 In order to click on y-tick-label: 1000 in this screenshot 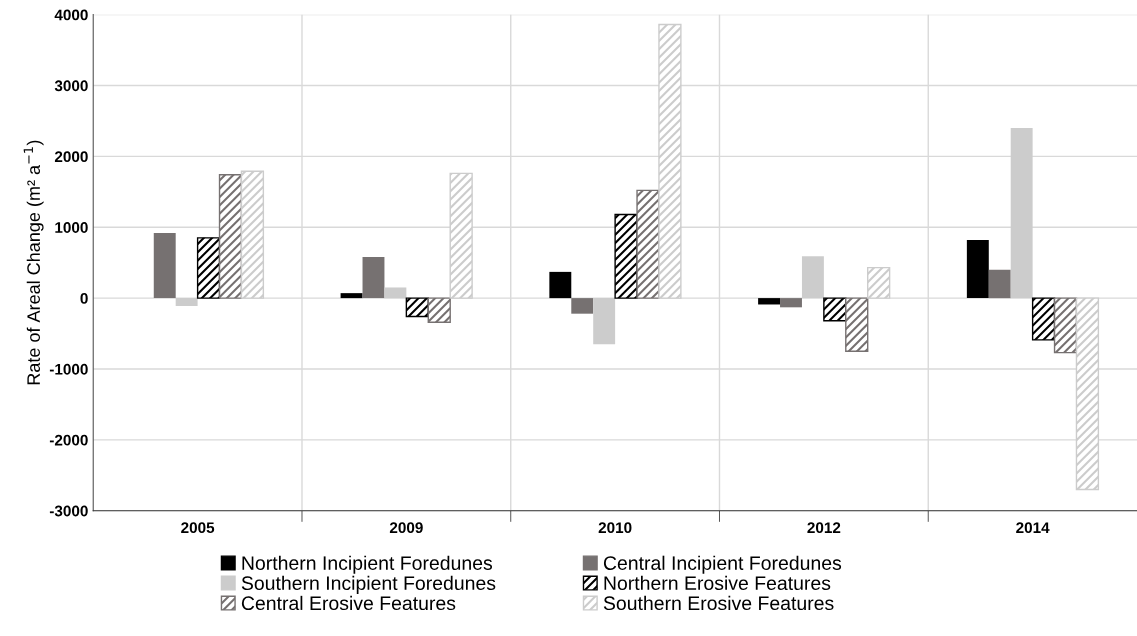, I will do `click(71, 227)`.